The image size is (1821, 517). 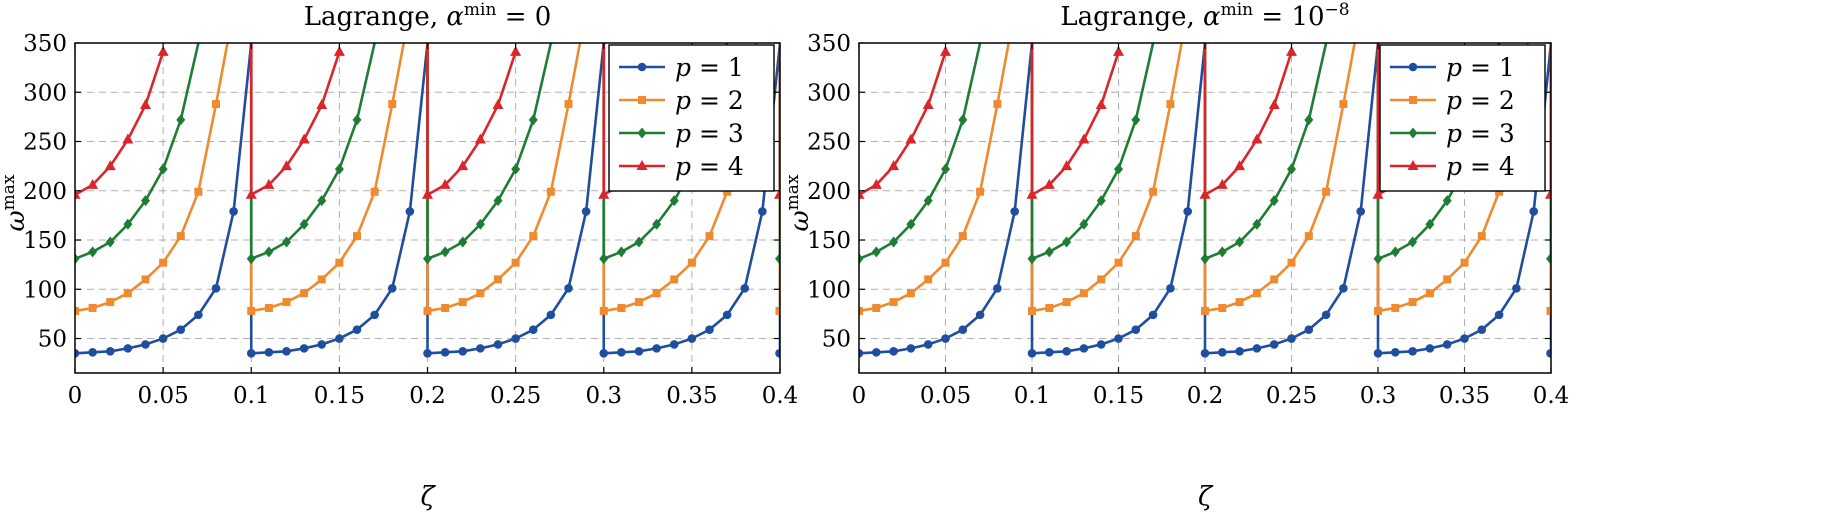 What do you see at coordinates (1452, 67) in the screenshot?
I see `legend-item-p1: p = 1` at bounding box center [1452, 67].